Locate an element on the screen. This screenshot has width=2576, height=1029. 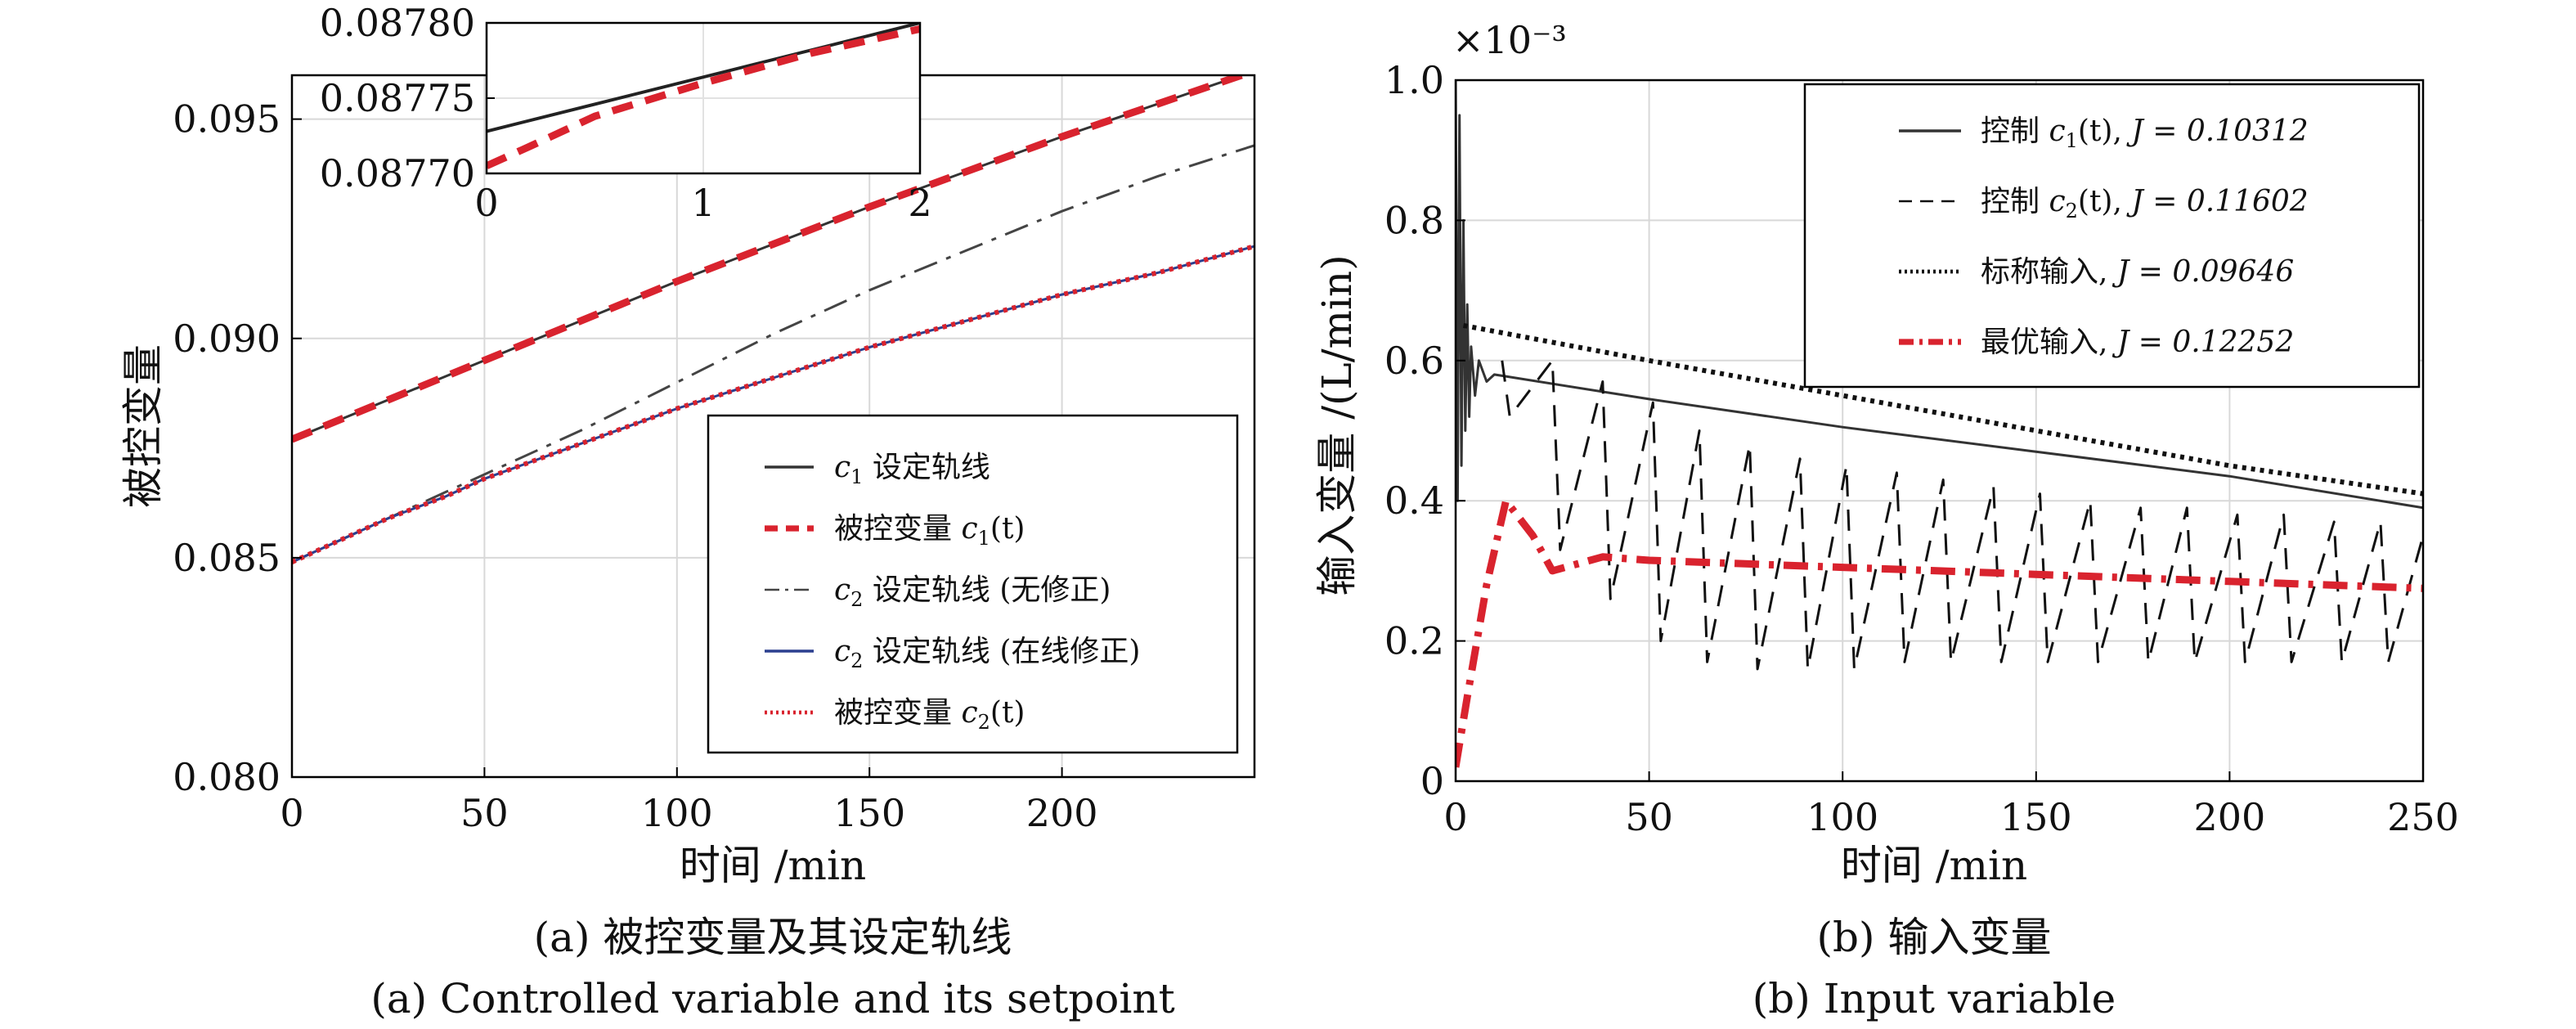
legend-label: c2 设定轨线 (在线修正) is located at coordinates (987, 653).